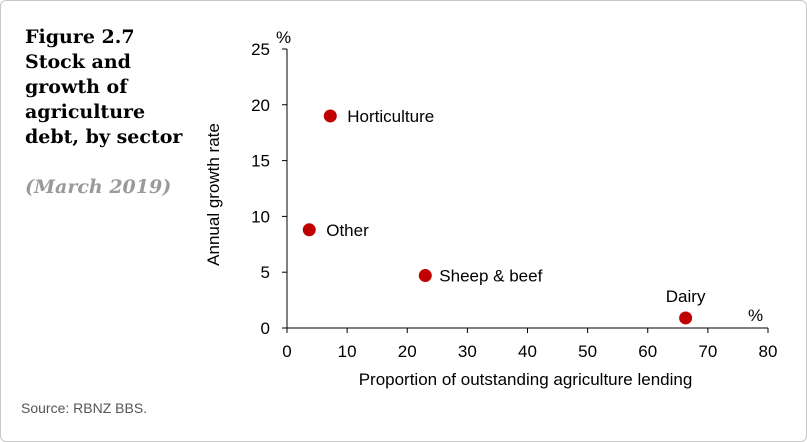  I want to click on figure-date: (March 2019), so click(98, 187).